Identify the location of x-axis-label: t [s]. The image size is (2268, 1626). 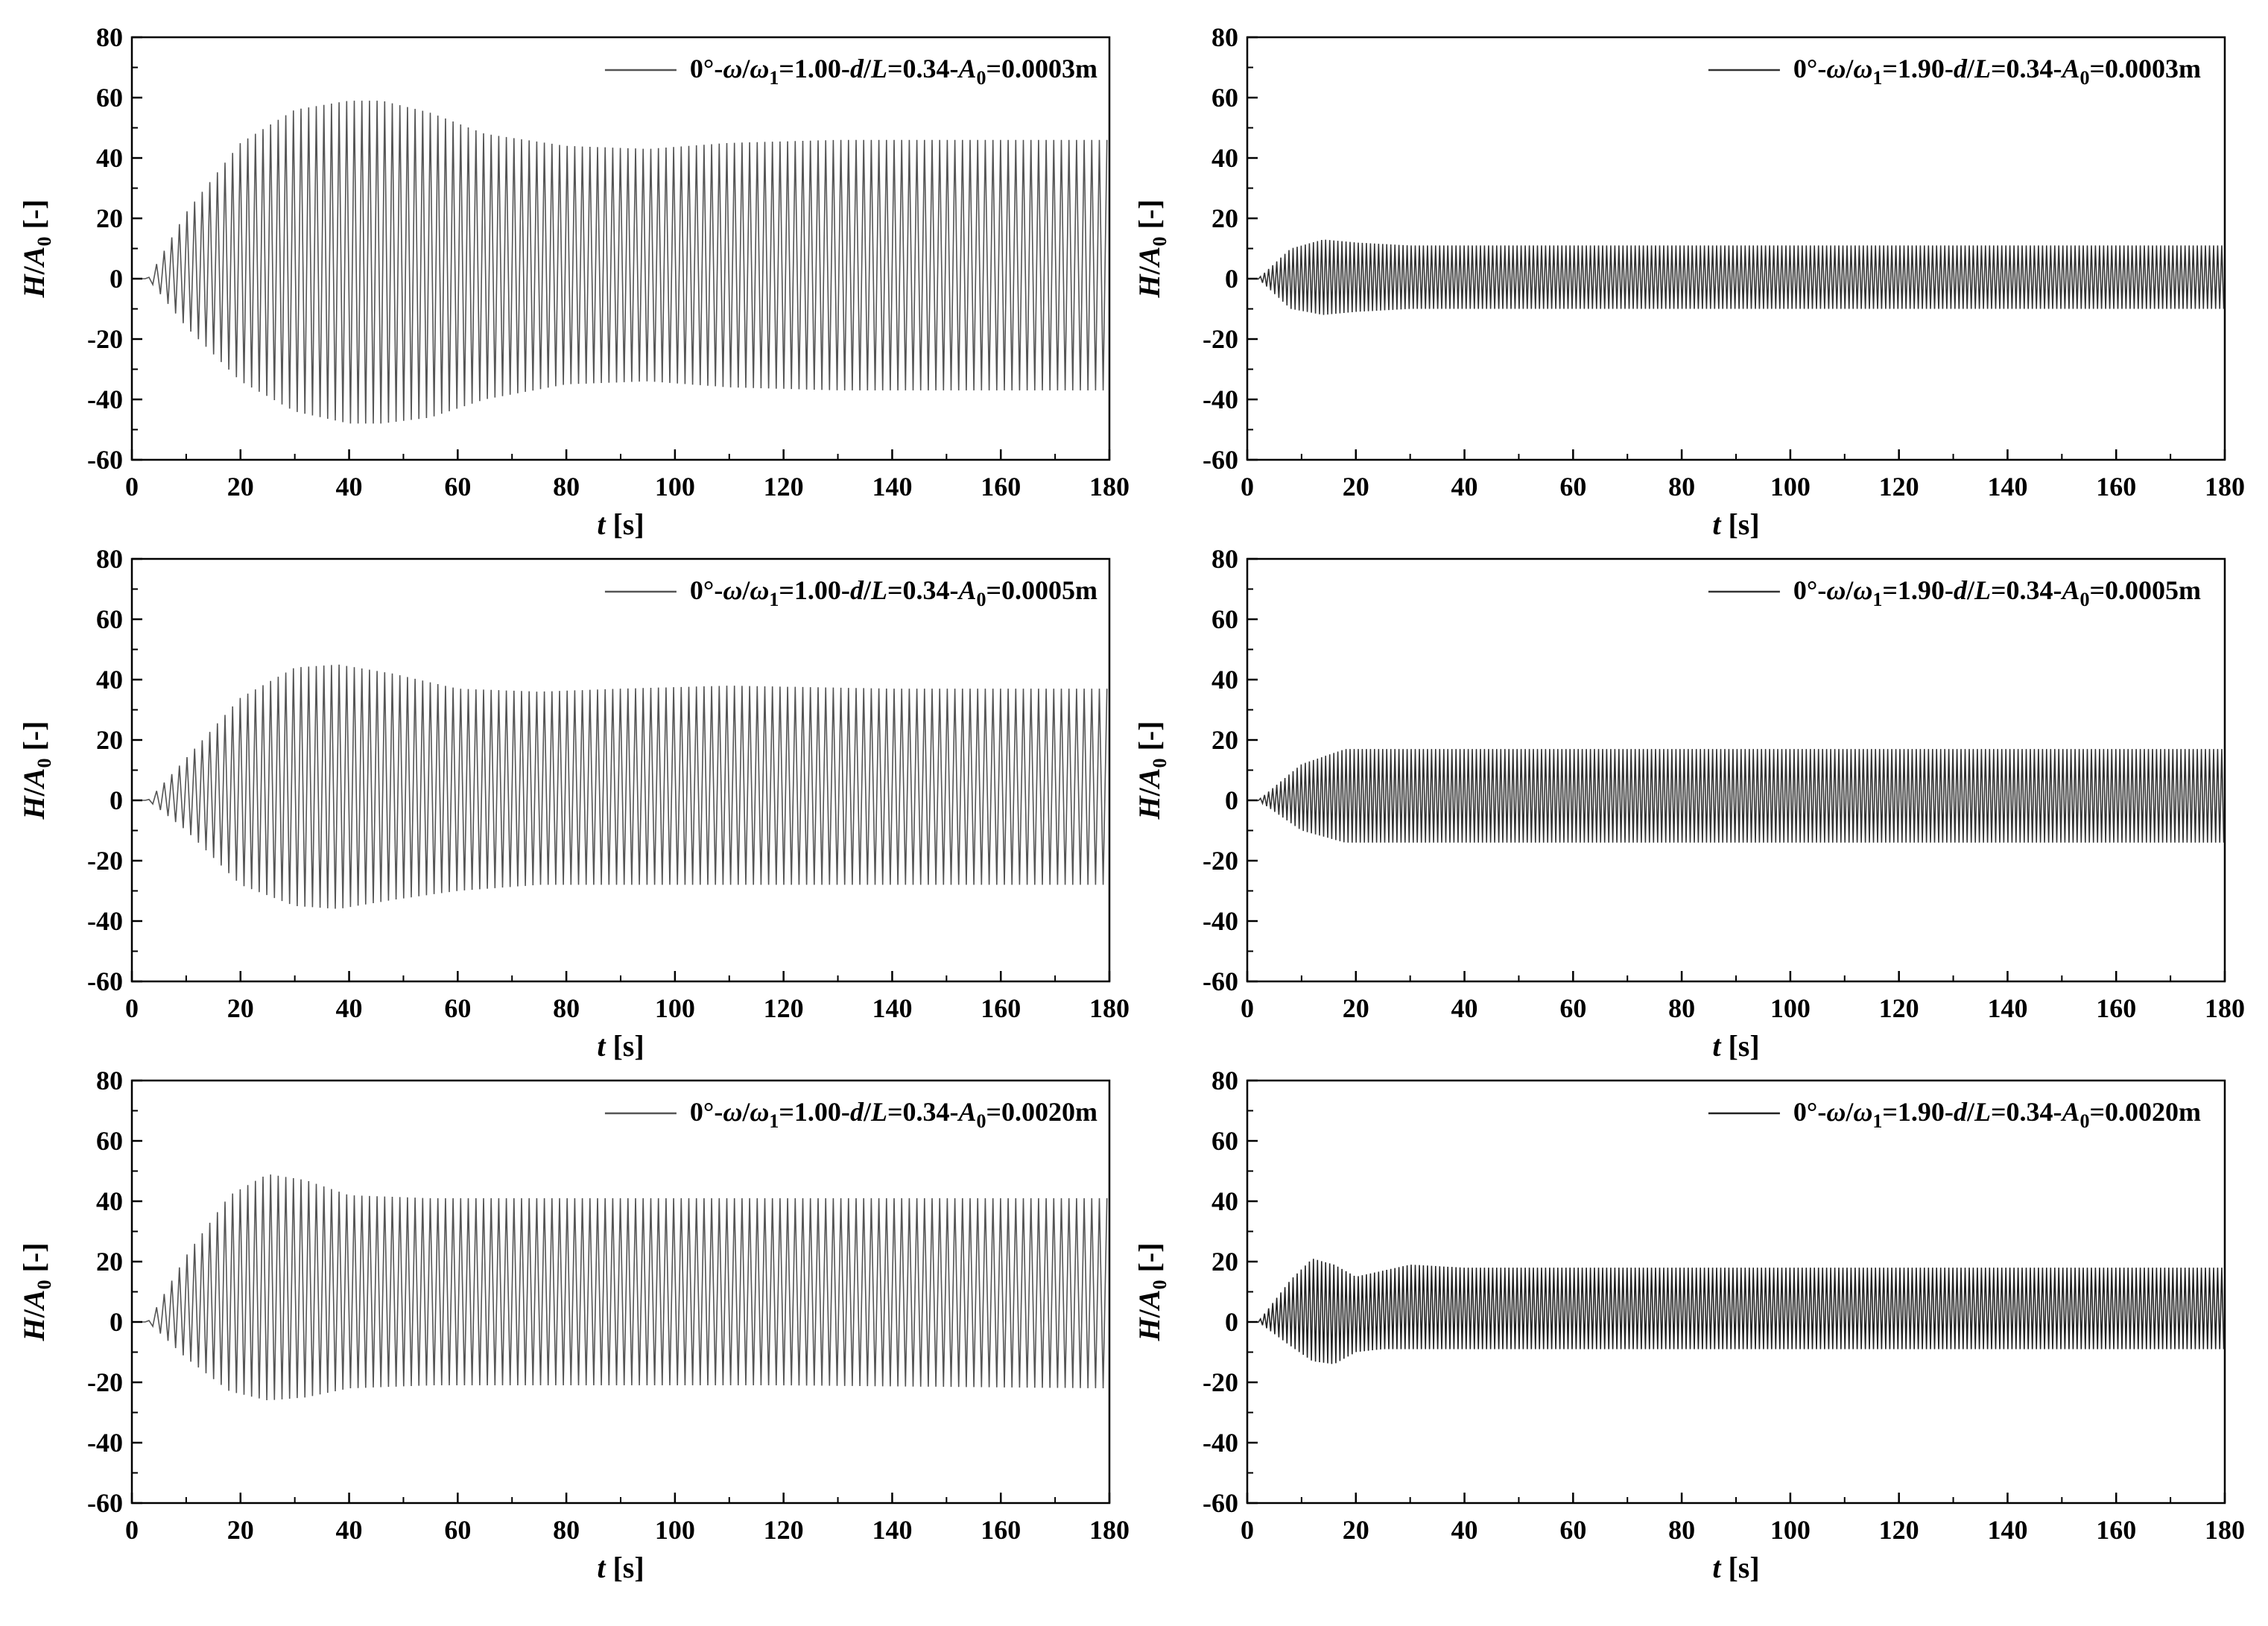
(620, 524).